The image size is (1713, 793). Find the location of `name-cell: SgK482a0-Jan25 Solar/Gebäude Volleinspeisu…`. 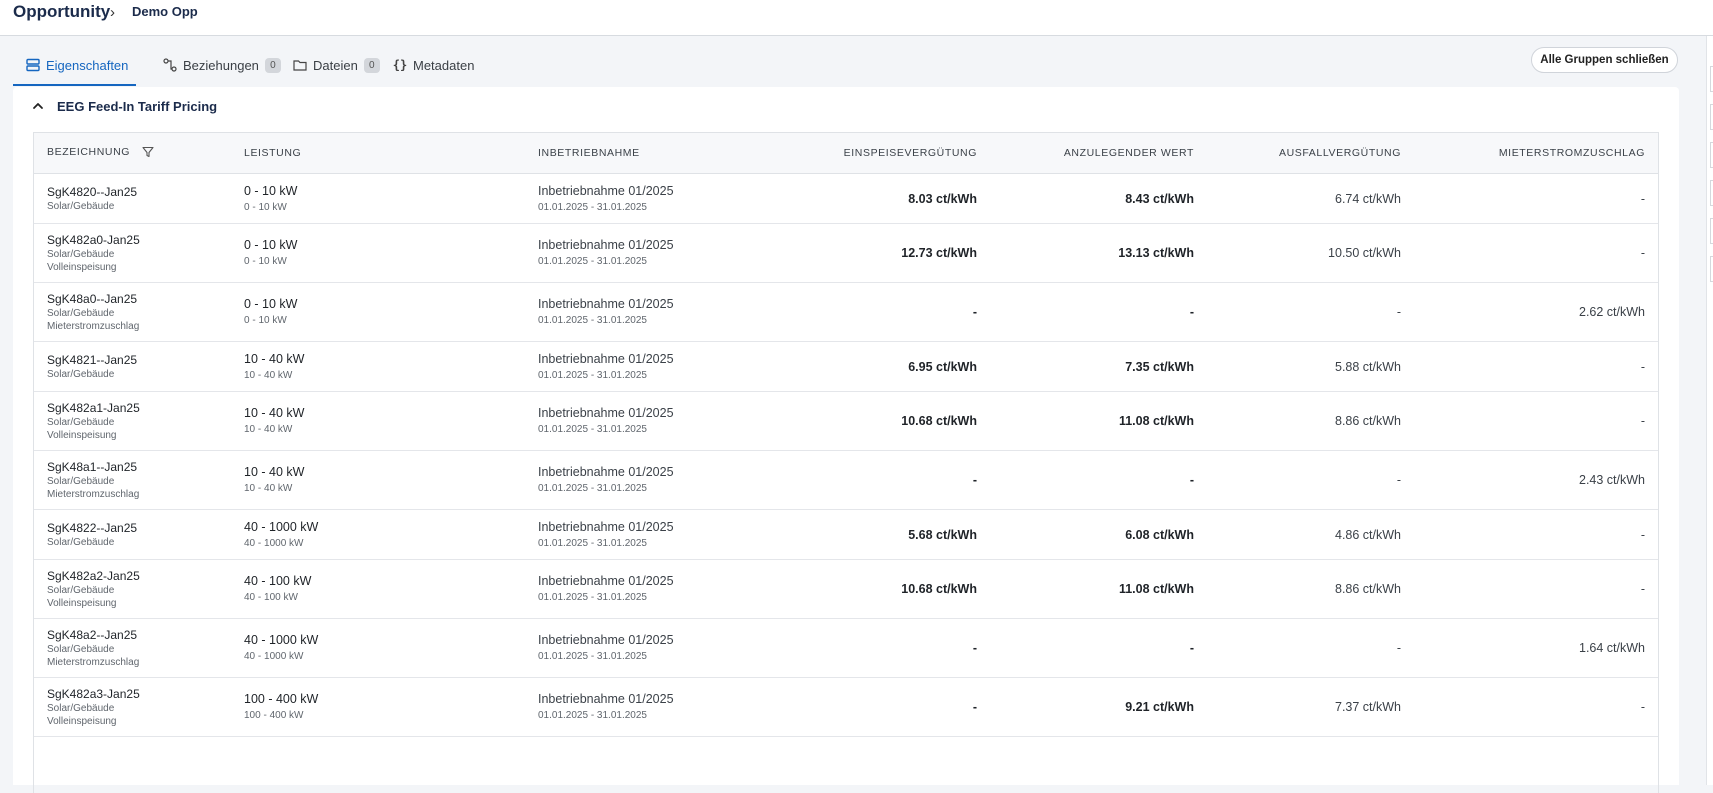

name-cell: SgK482a0-Jan25 Solar/Gebäude Volleinspeisu… is located at coordinates (132, 253).